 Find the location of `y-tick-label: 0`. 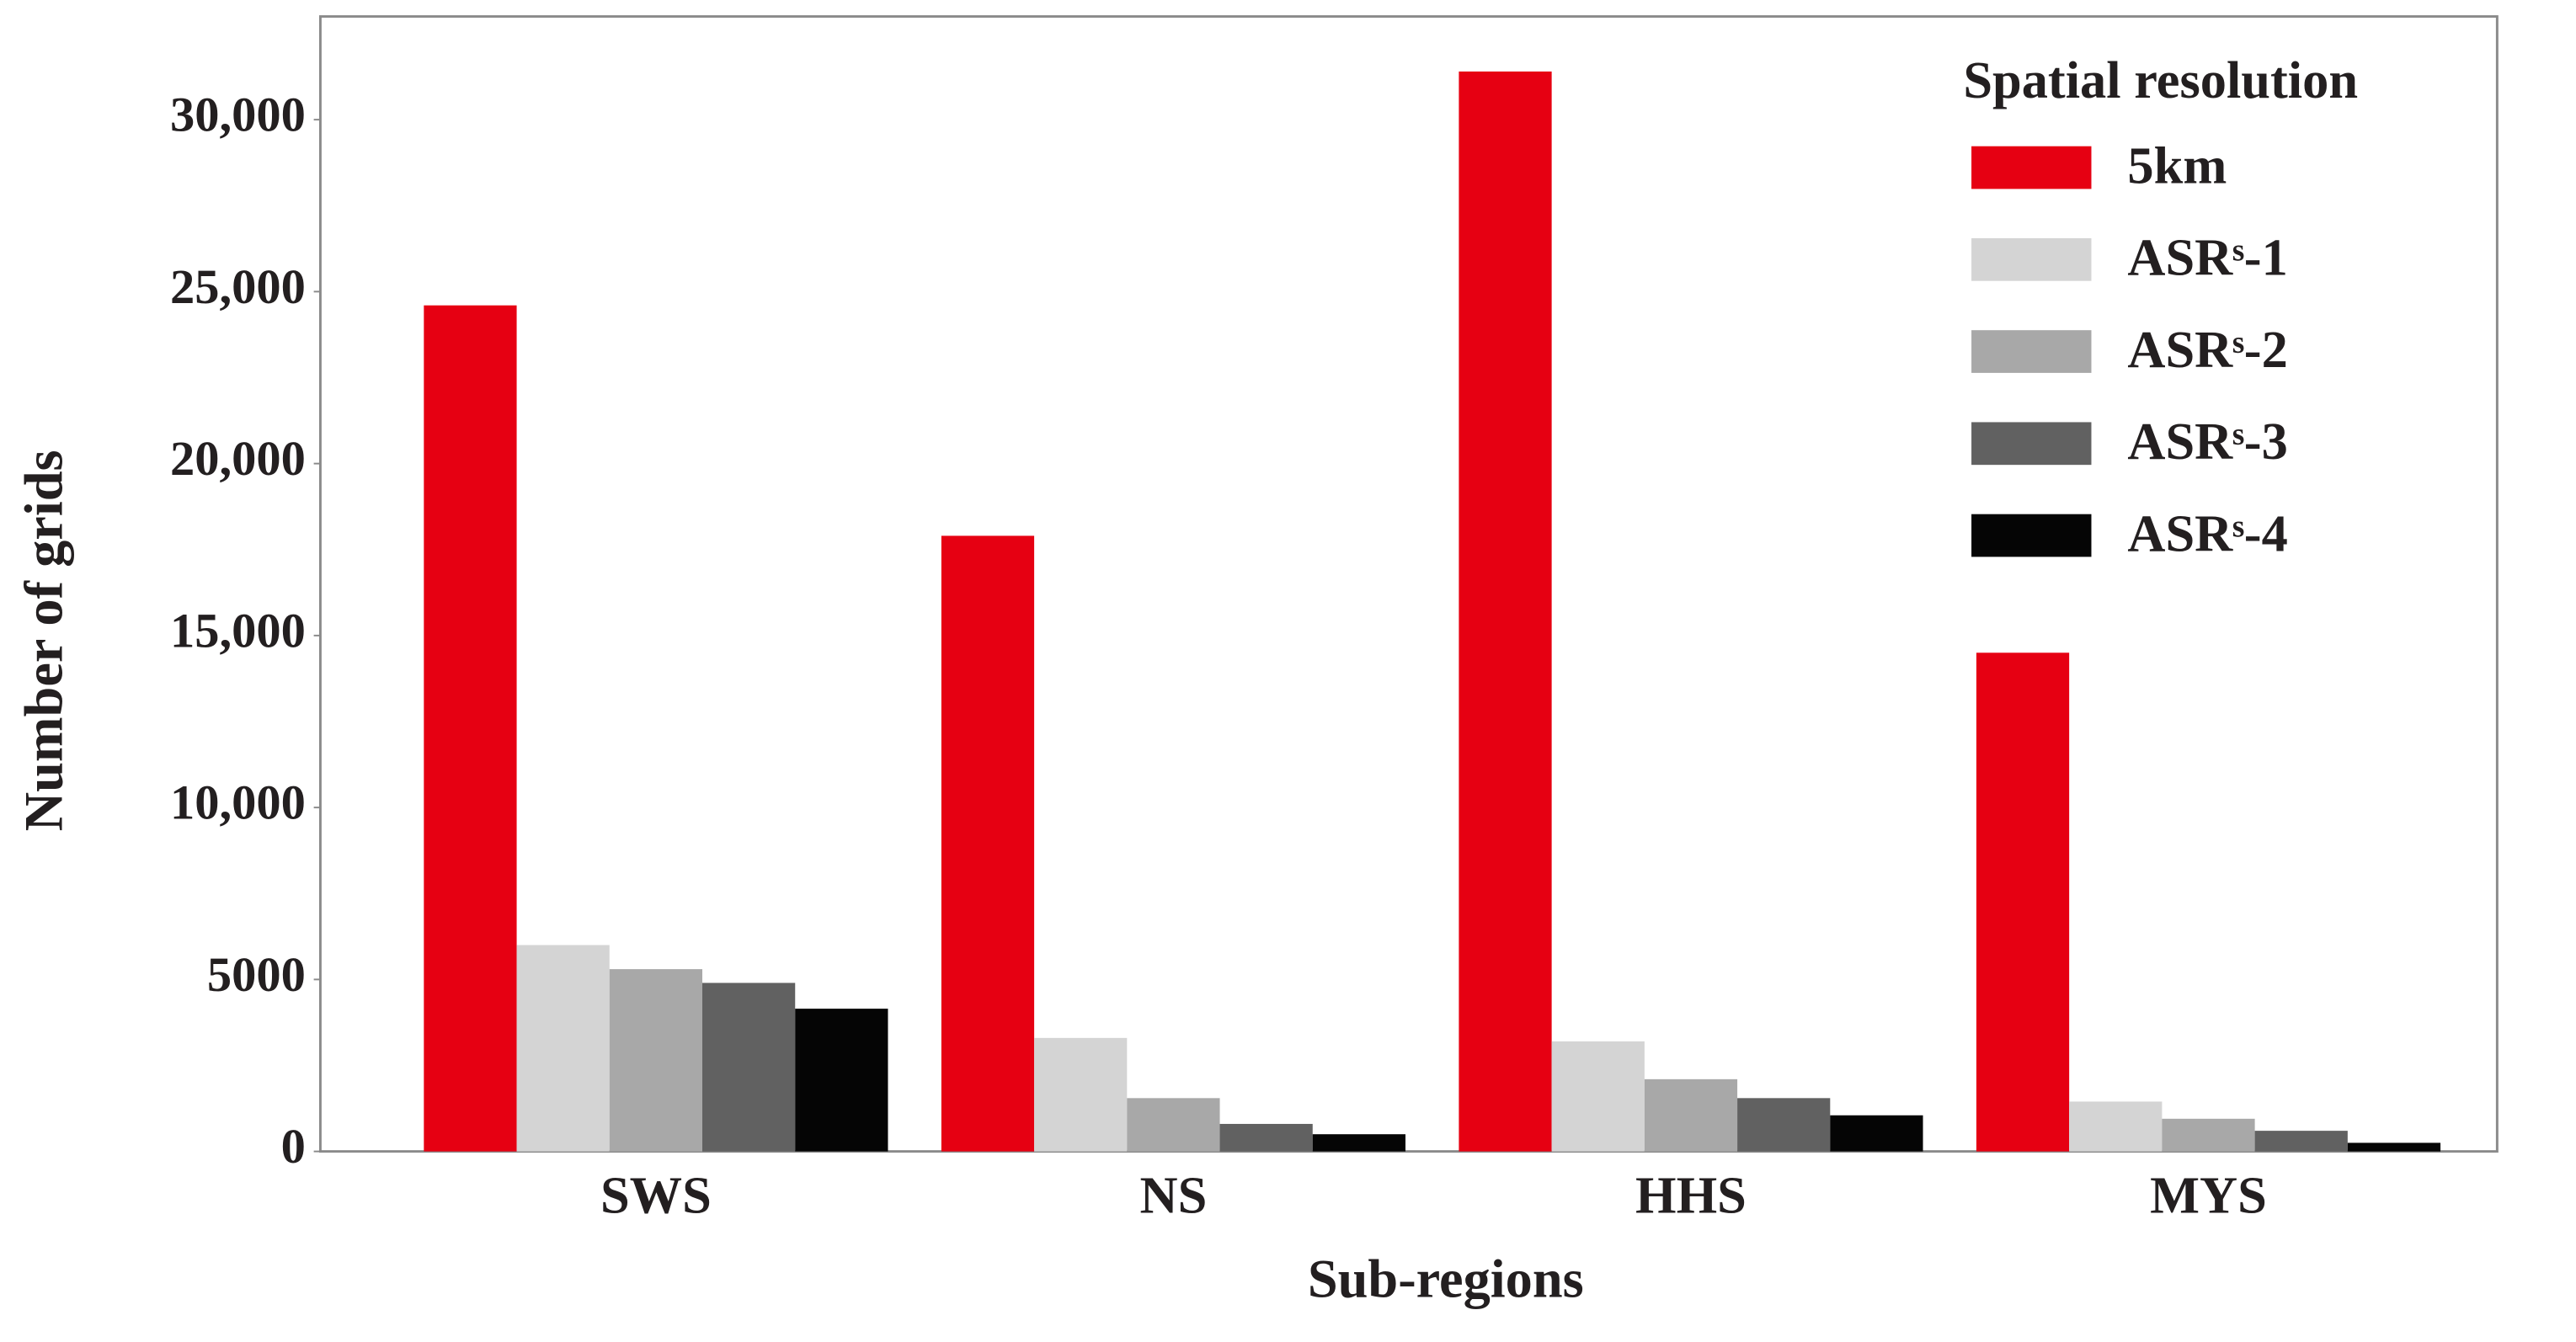

y-tick-label: 0 is located at coordinates (293, 1146).